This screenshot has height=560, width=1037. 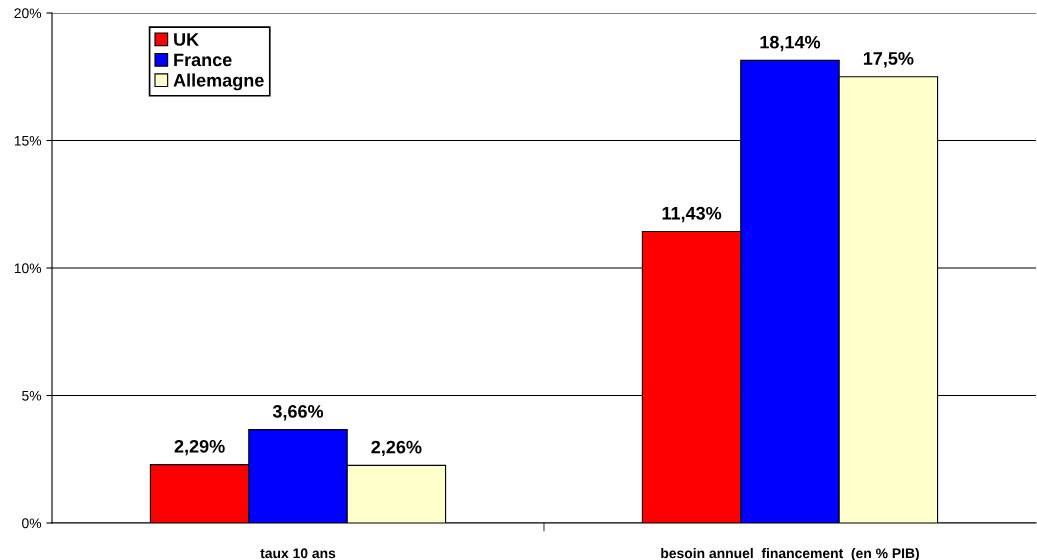 What do you see at coordinates (32, 523) in the screenshot?
I see `y-tick-label: 0%` at bounding box center [32, 523].